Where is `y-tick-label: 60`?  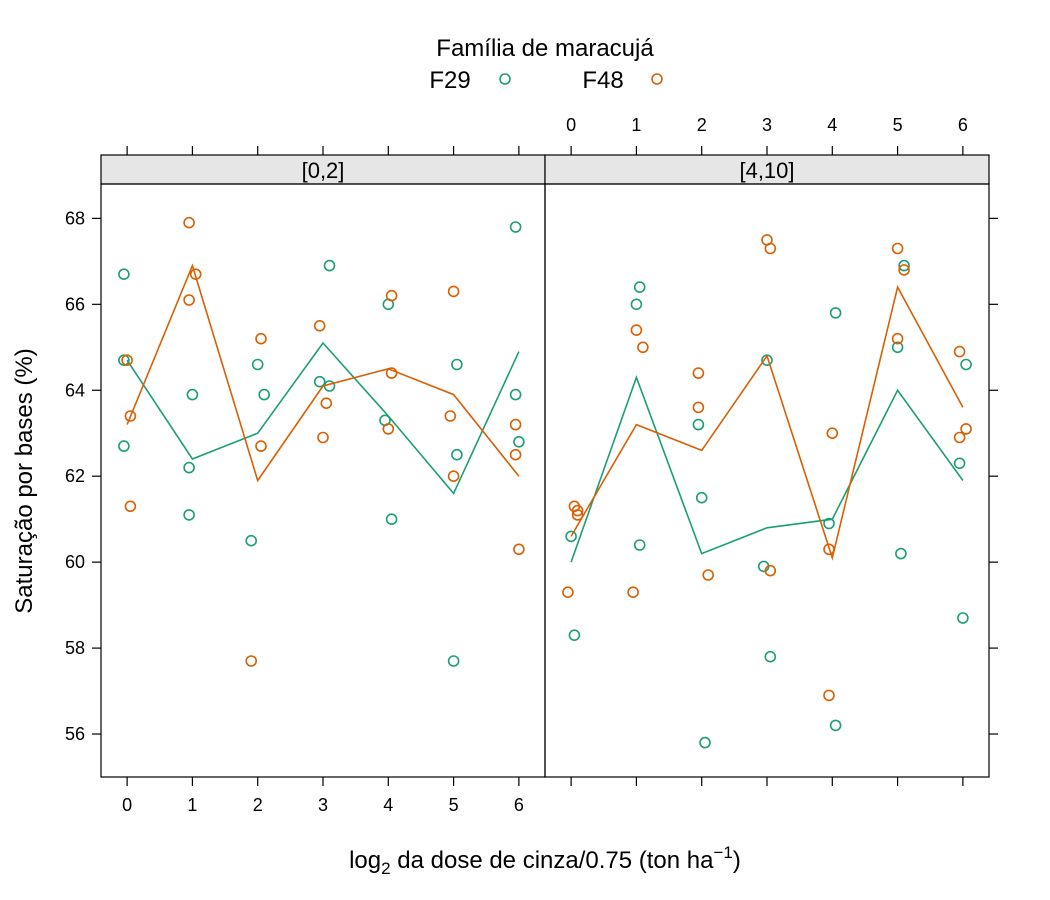 y-tick-label: 60 is located at coordinates (75, 562).